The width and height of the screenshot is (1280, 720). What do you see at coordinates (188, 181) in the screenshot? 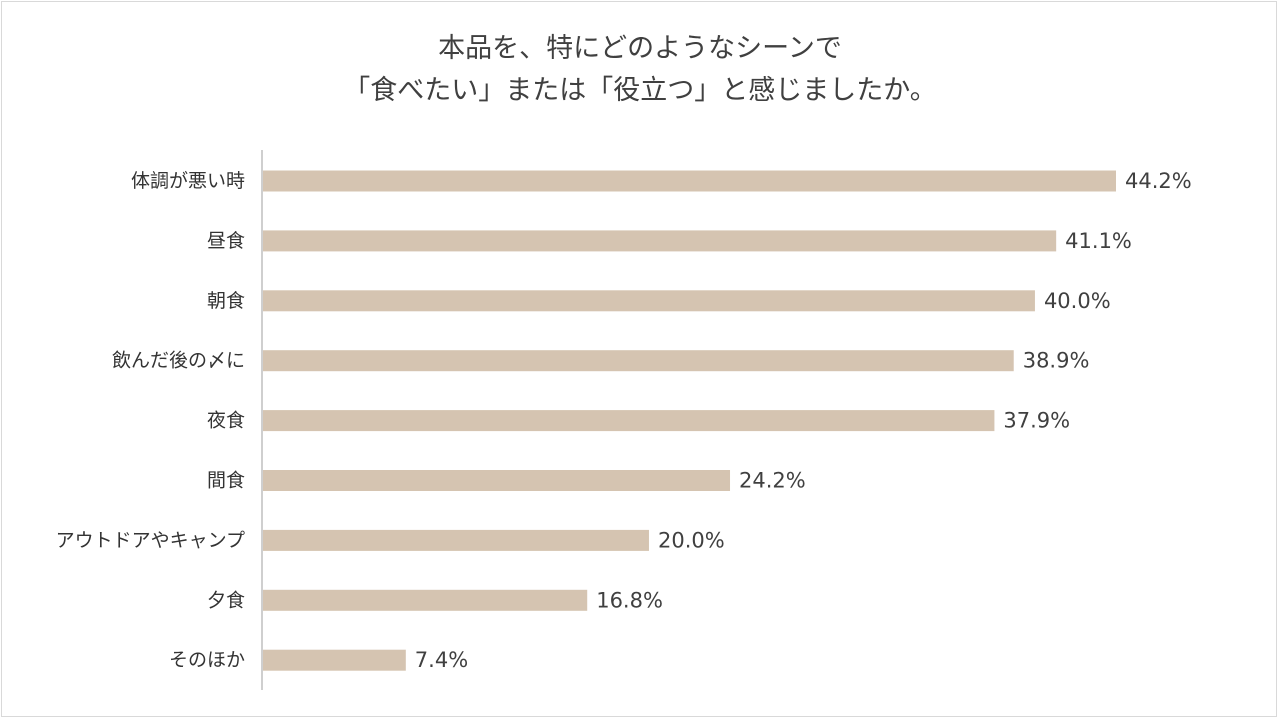
I see `category-label: 体調が悪い時` at bounding box center [188, 181].